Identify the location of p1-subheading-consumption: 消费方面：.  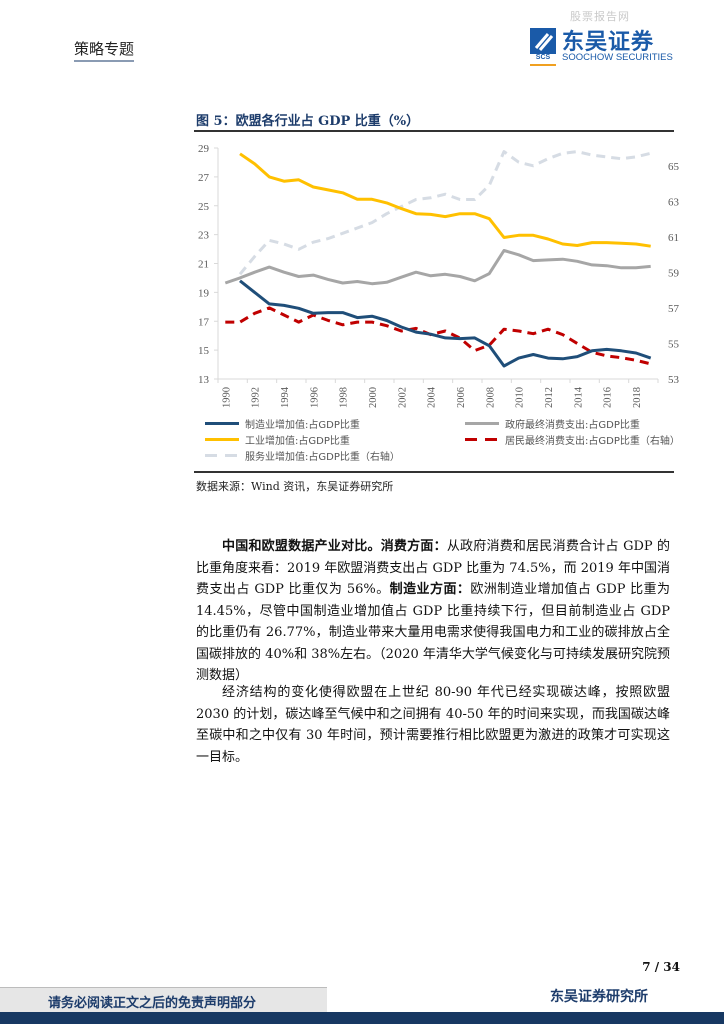
(413, 546).